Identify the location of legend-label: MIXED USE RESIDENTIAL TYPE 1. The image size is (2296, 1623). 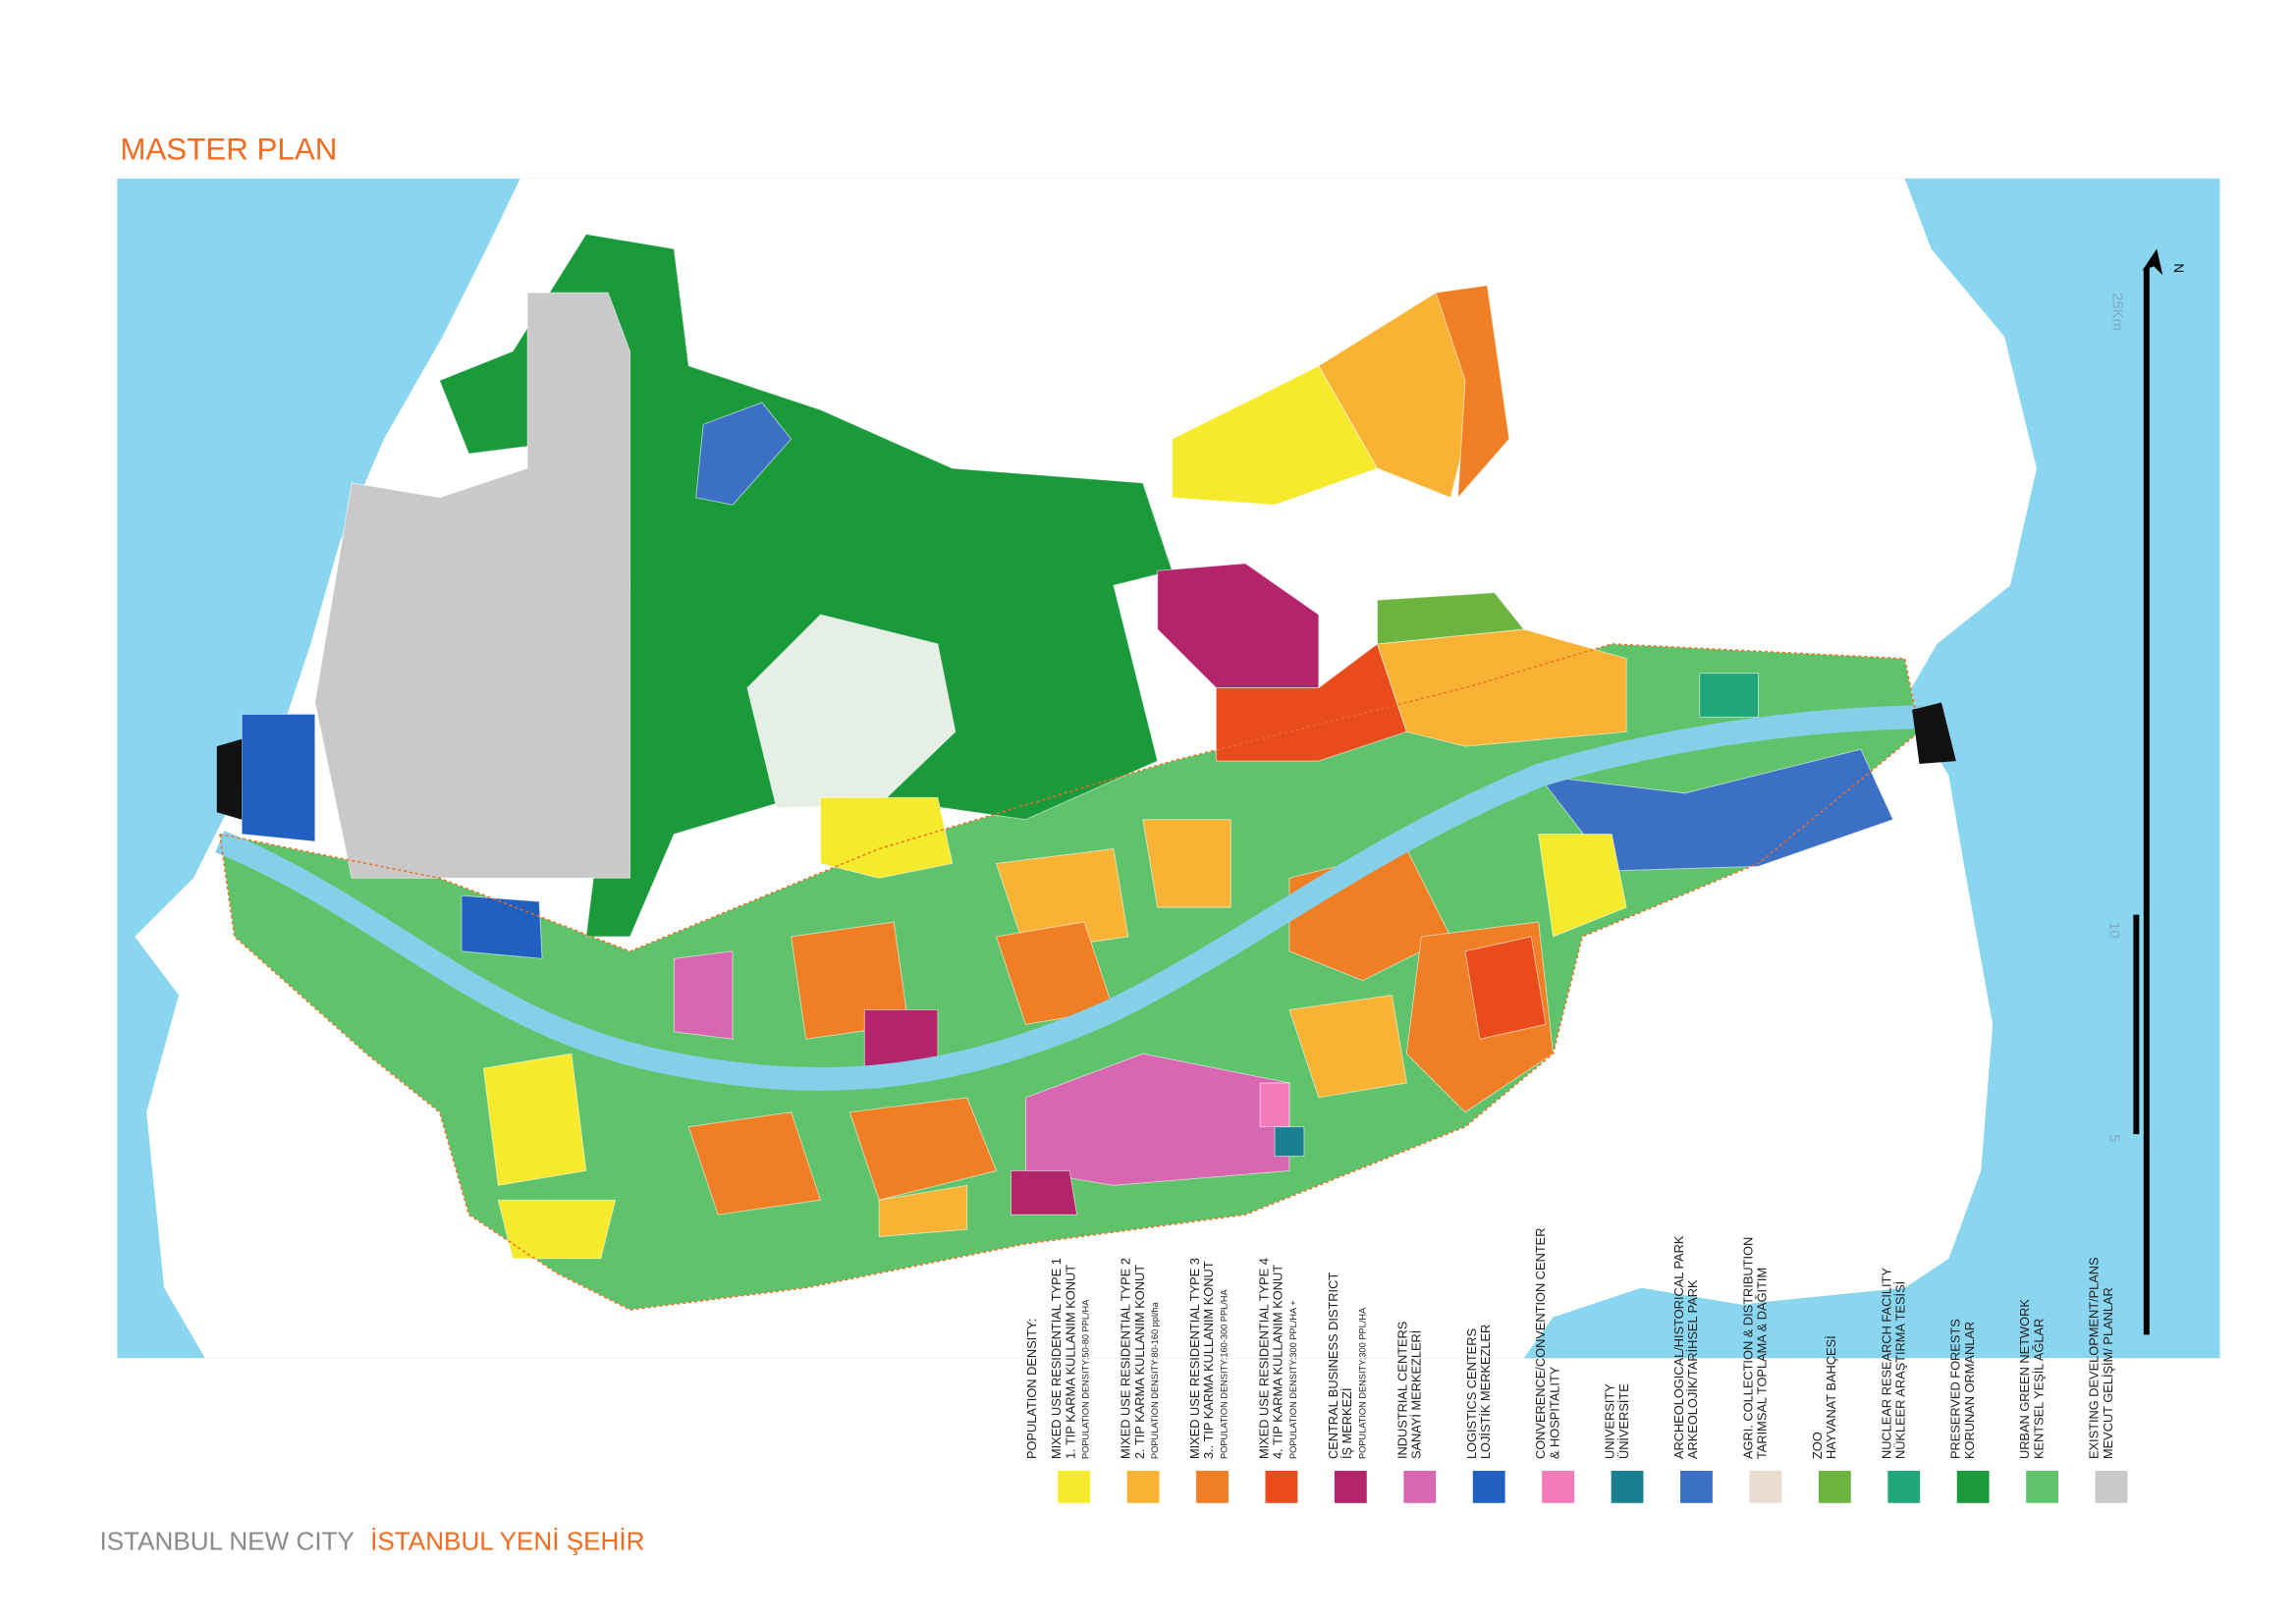
(1056, 1358).